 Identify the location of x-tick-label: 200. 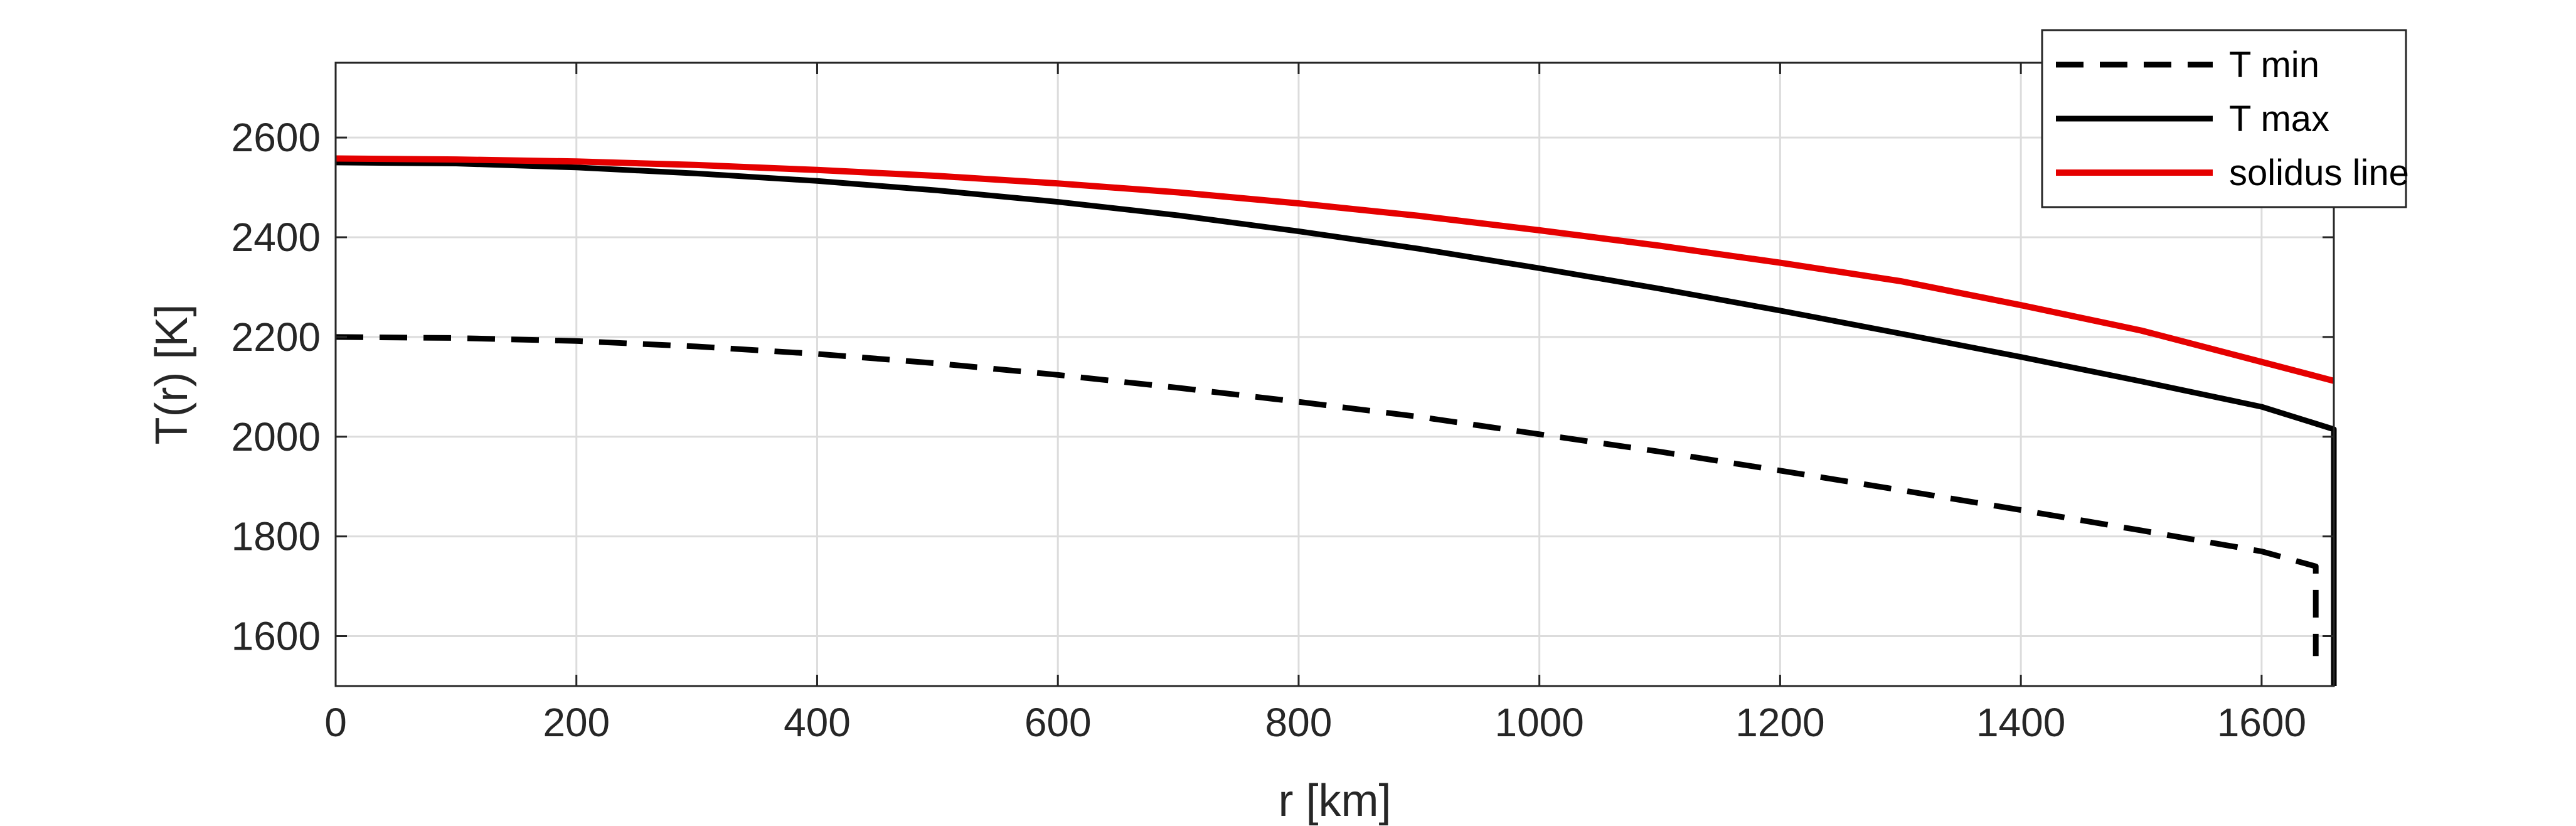
(576, 722).